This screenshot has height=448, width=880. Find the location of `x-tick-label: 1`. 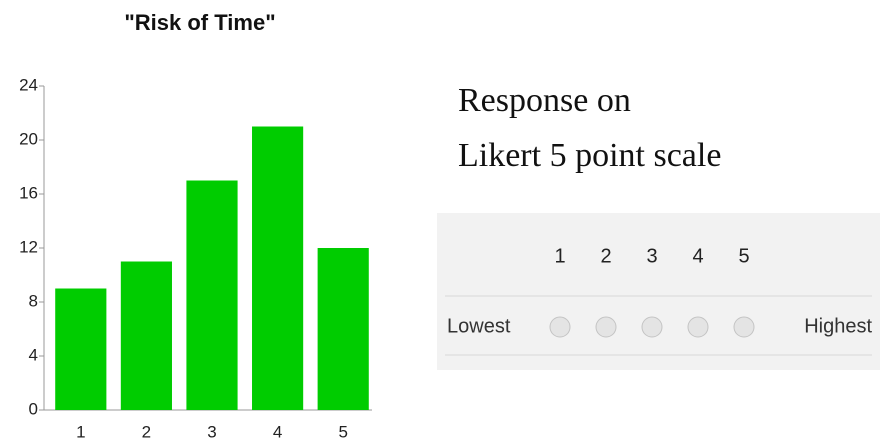

x-tick-label: 1 is located at coordinates (80, 431).